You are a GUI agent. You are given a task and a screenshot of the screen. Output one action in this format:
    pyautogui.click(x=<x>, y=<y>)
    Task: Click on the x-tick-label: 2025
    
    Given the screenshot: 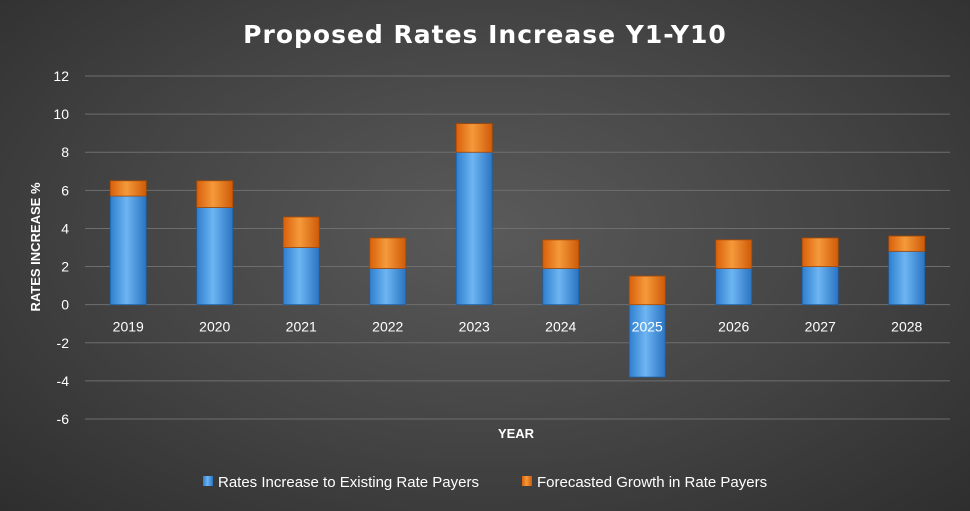 What is the action you would take?
    pyautogui.click(x=647, y=327)
    